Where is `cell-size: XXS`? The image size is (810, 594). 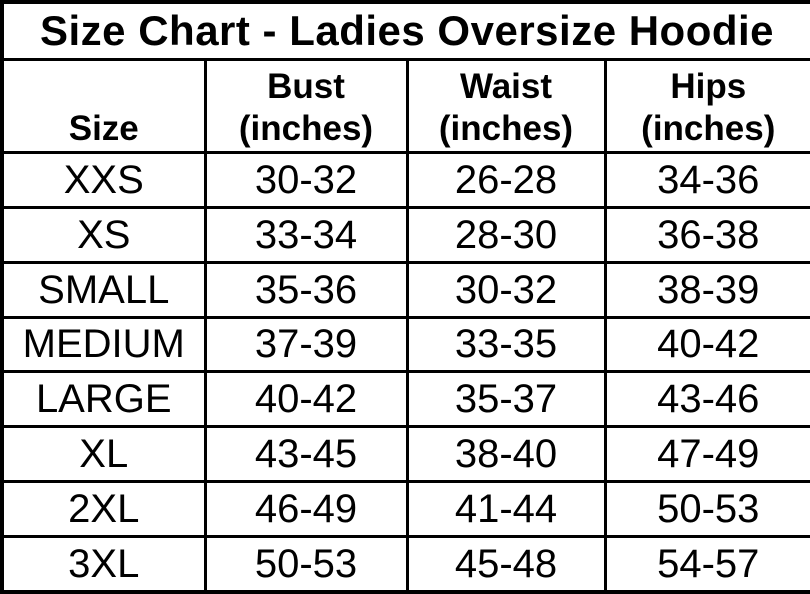
cell-size: XXS is located at coordinates (103, 180).